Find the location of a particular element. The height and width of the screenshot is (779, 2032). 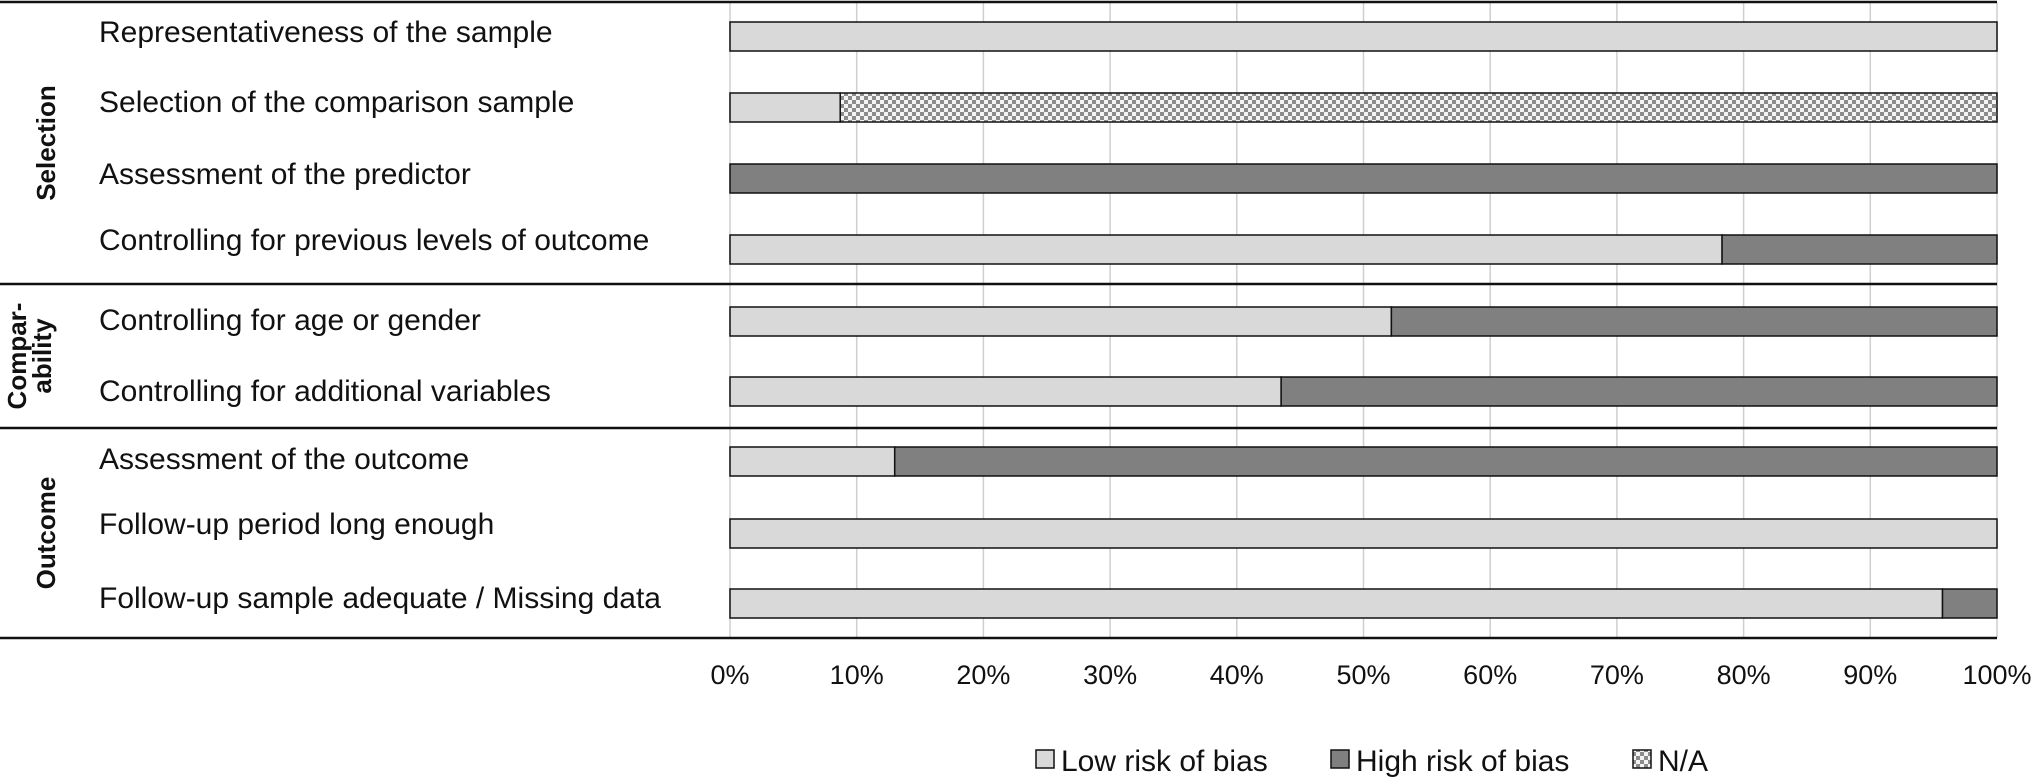

group-label-line: Selection is located at coordinates (46, 143).